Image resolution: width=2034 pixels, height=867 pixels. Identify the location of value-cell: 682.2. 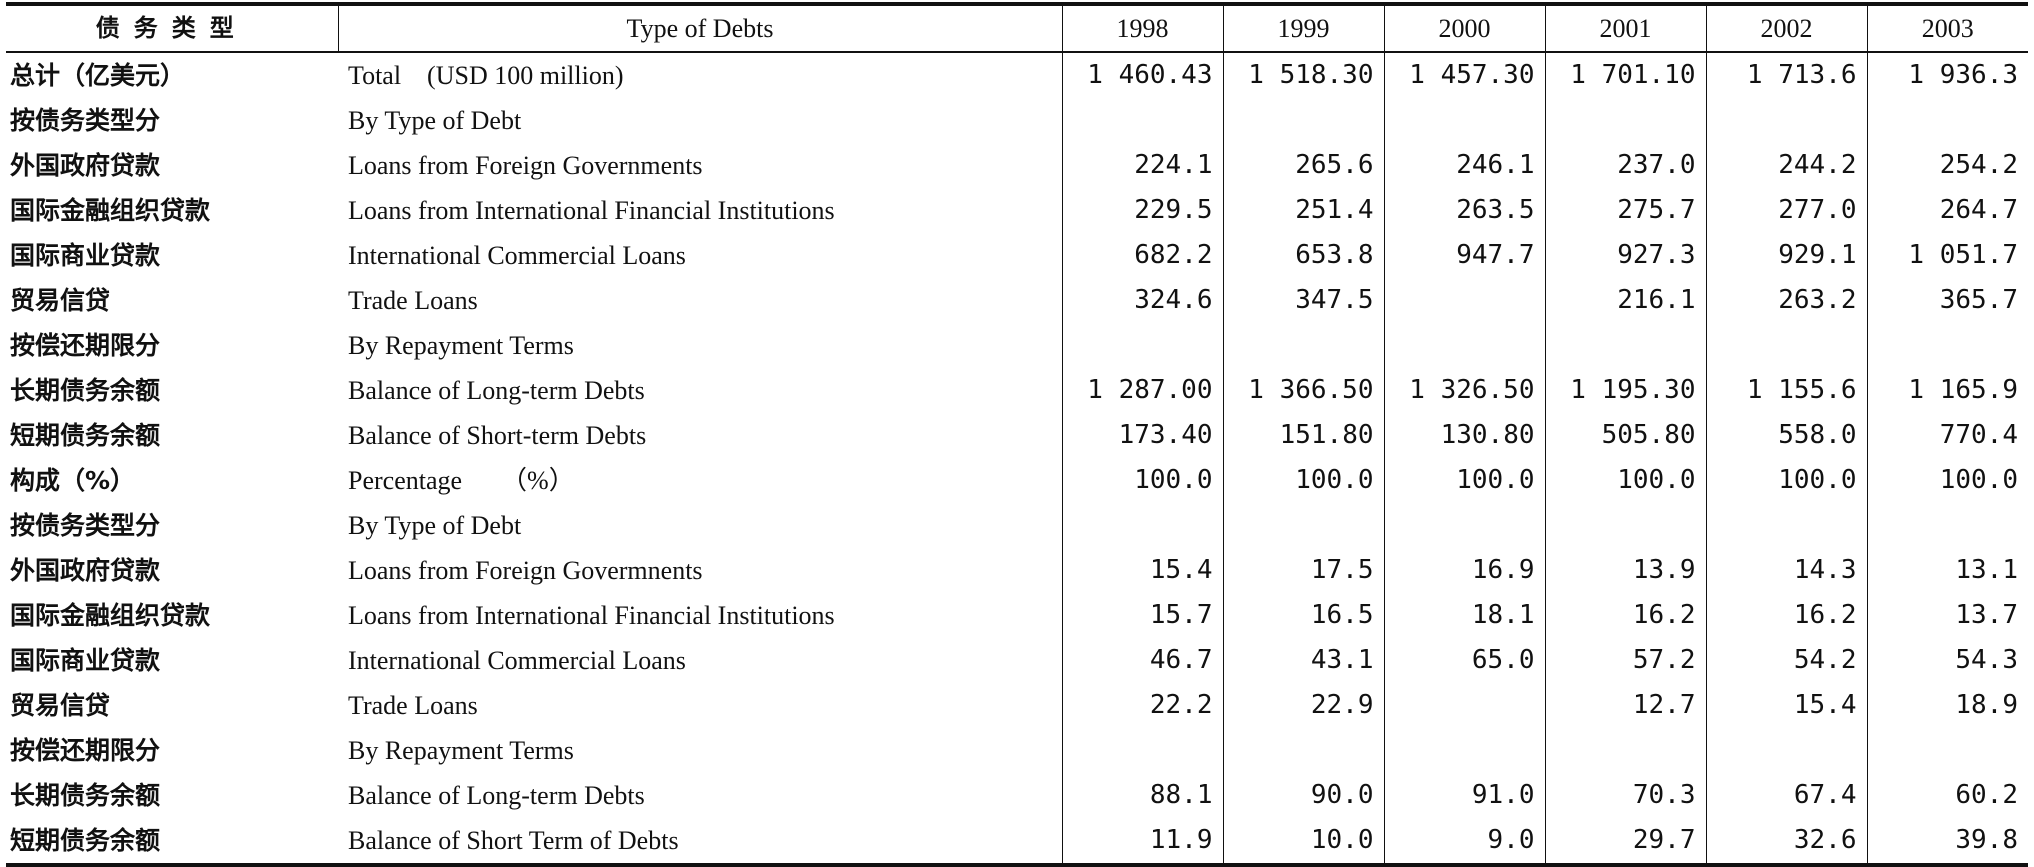
(1142, 255).